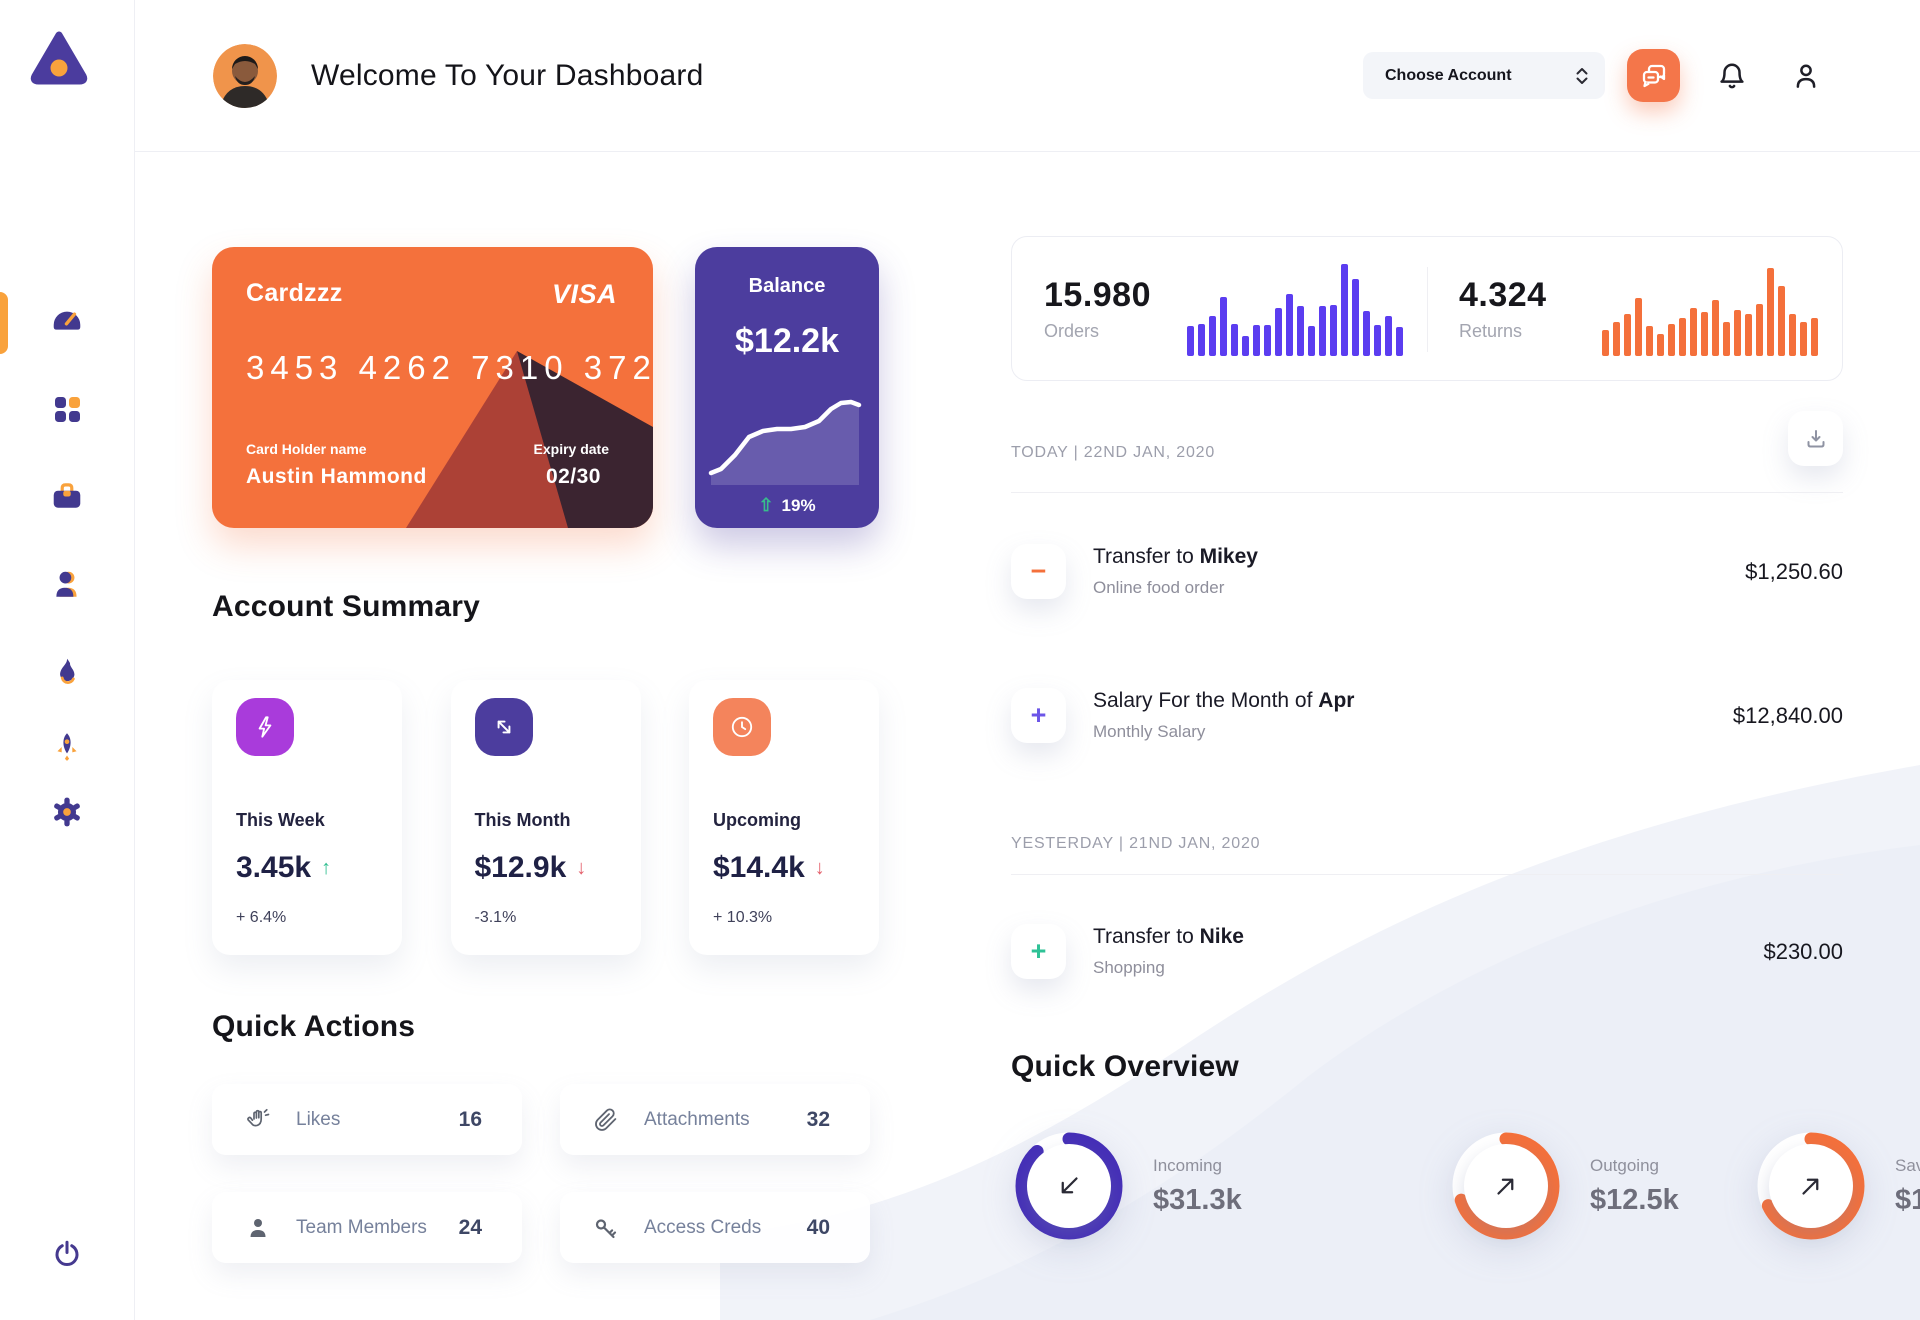 This screenshot has height=1320, width=1920. I want to click on quick-actions-title: Quick Actions, so click(314, 1026).